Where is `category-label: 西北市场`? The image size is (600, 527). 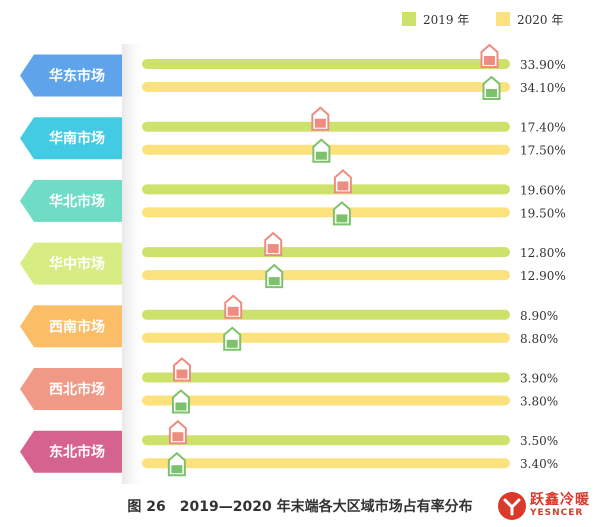 category-label: 西北市场 is located at coordinates (77, 389).